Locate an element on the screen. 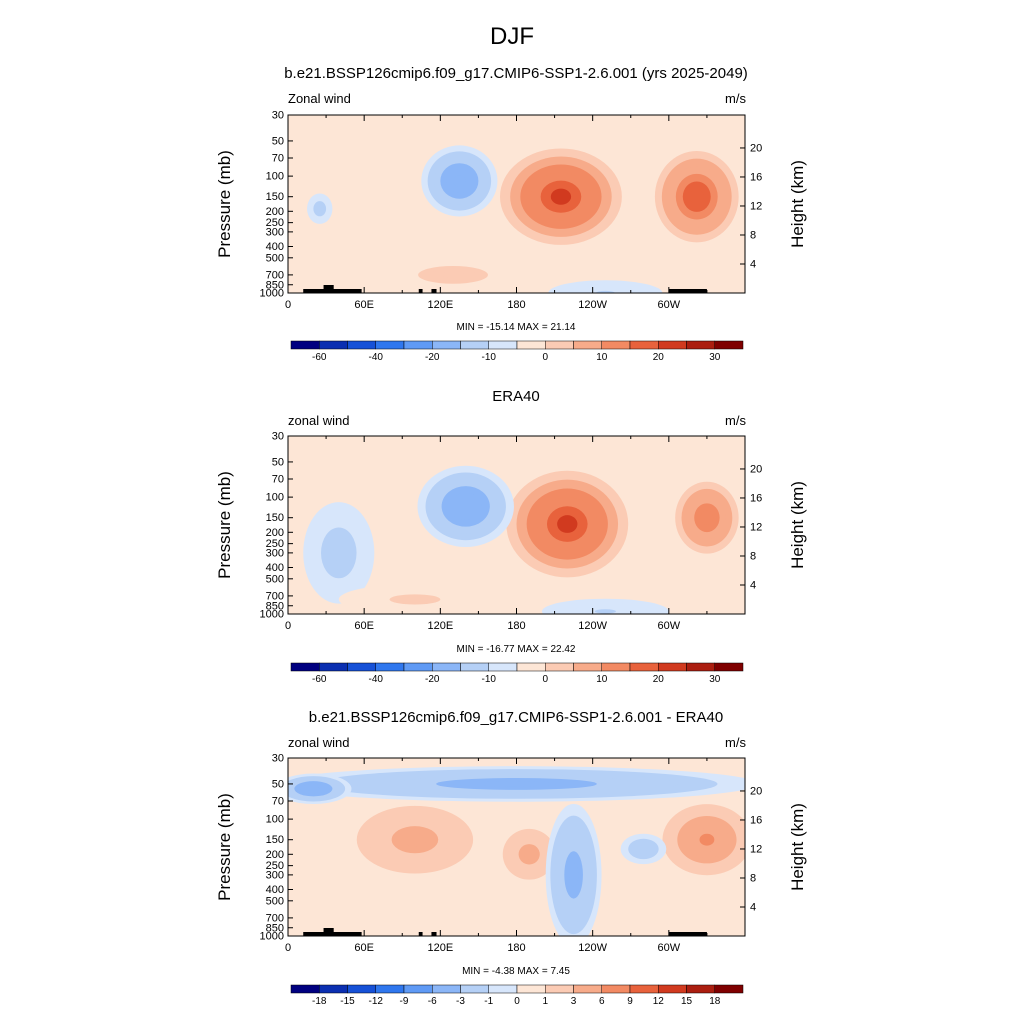 This screenshot has width=1024, height=1024. y-tick-label: 850 is located at coordinates (275, 285).